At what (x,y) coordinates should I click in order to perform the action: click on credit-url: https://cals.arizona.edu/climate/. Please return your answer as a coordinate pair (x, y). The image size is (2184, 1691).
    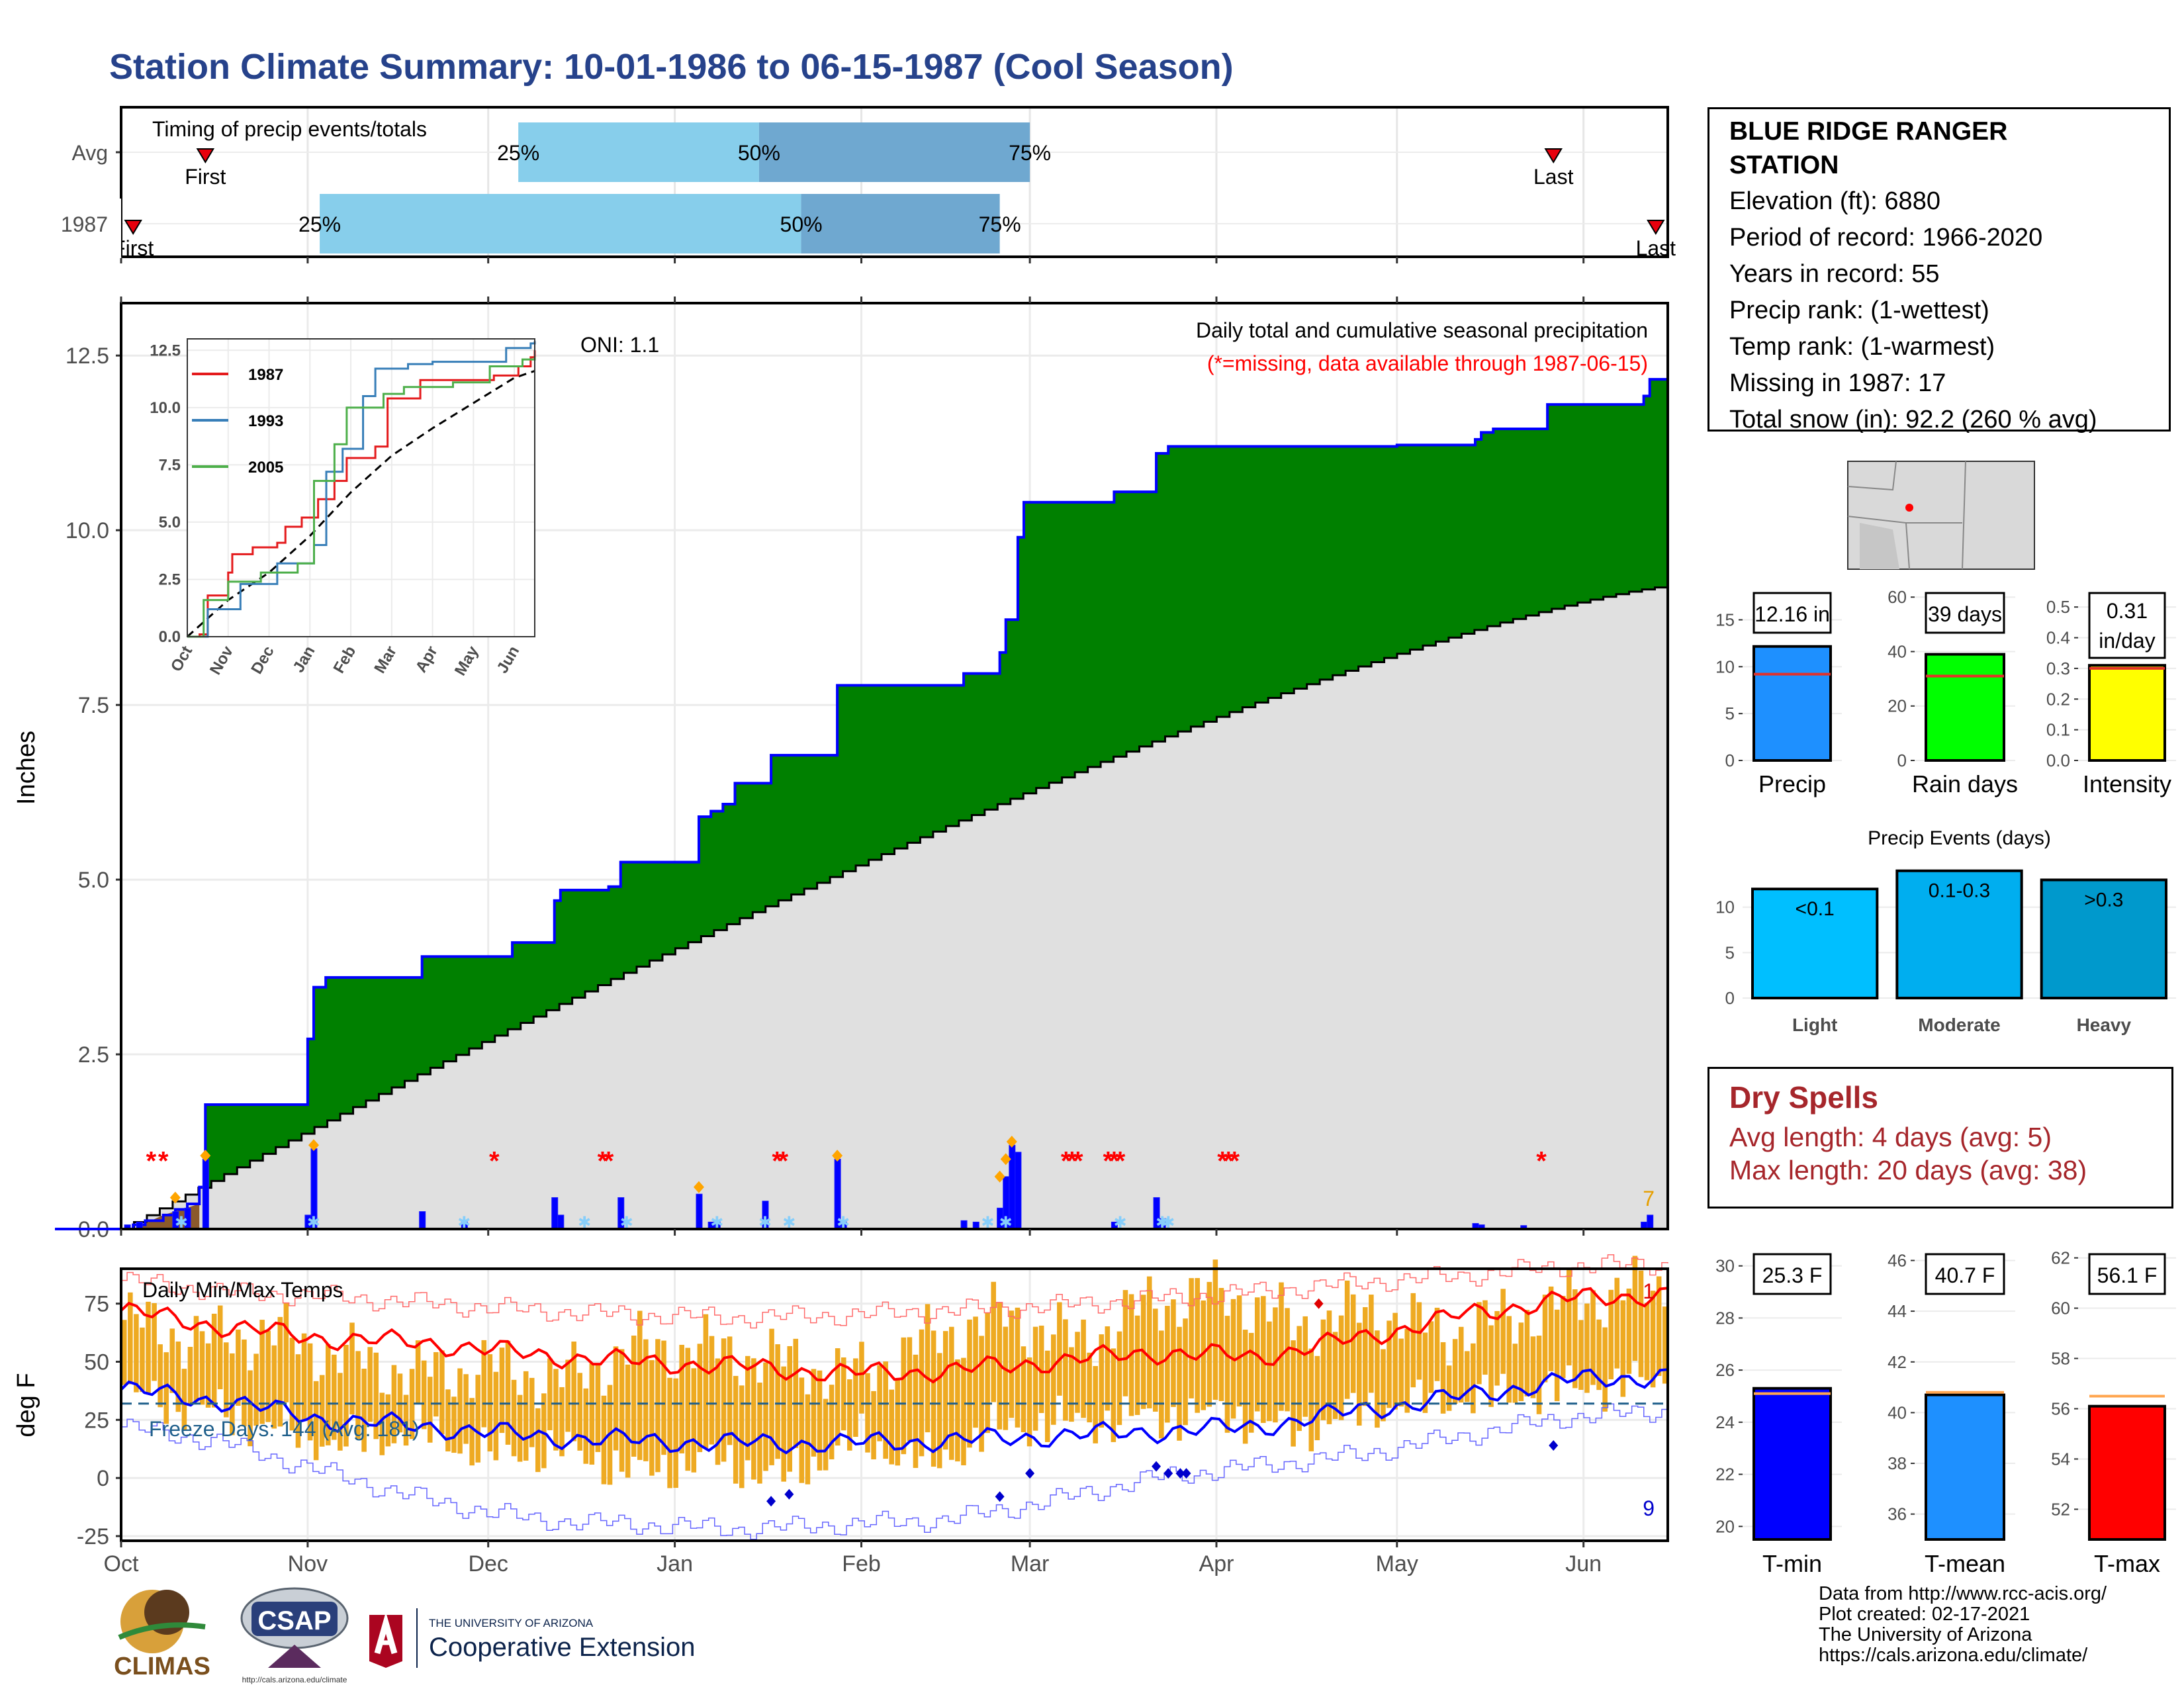
    Looking at the image, I should click on (1954, 1656).